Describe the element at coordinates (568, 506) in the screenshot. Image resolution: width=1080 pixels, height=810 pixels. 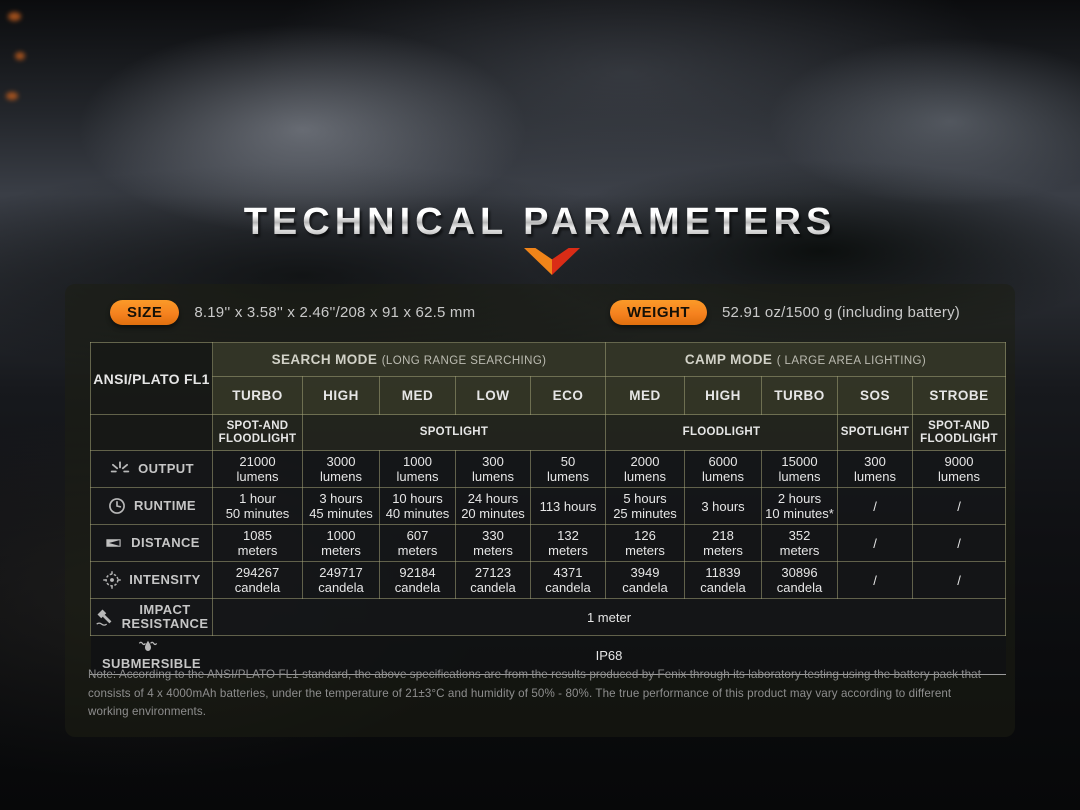
I see `cell-runtime-eco: 113 hours` at that location.